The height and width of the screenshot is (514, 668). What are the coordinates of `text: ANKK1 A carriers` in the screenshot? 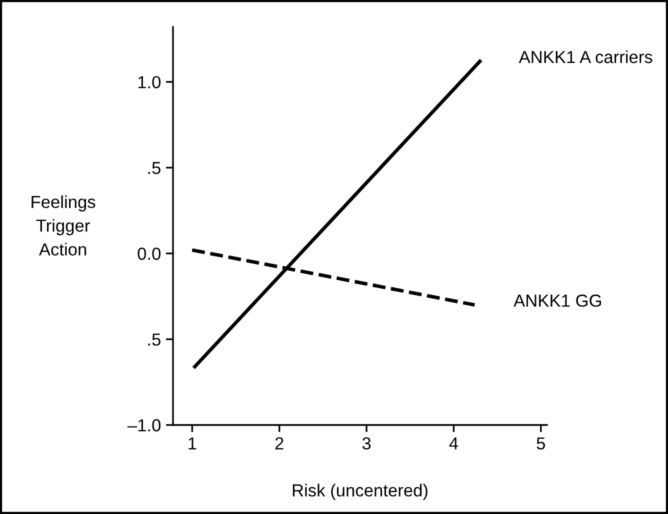 It's located at (585, 57).